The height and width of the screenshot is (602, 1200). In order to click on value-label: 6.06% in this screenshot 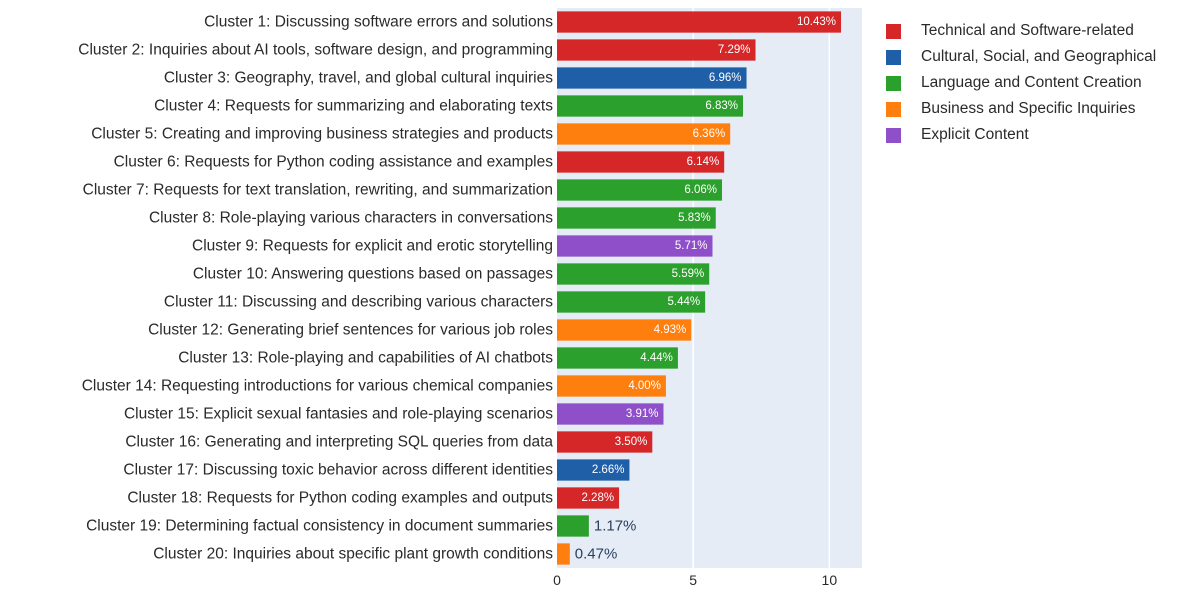, I will do `click(700, 190)`.